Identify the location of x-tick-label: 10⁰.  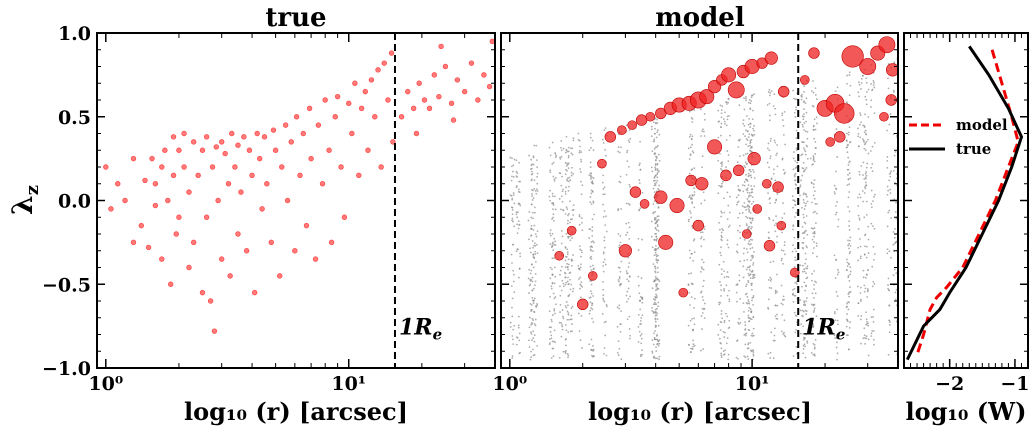
(509, 384).